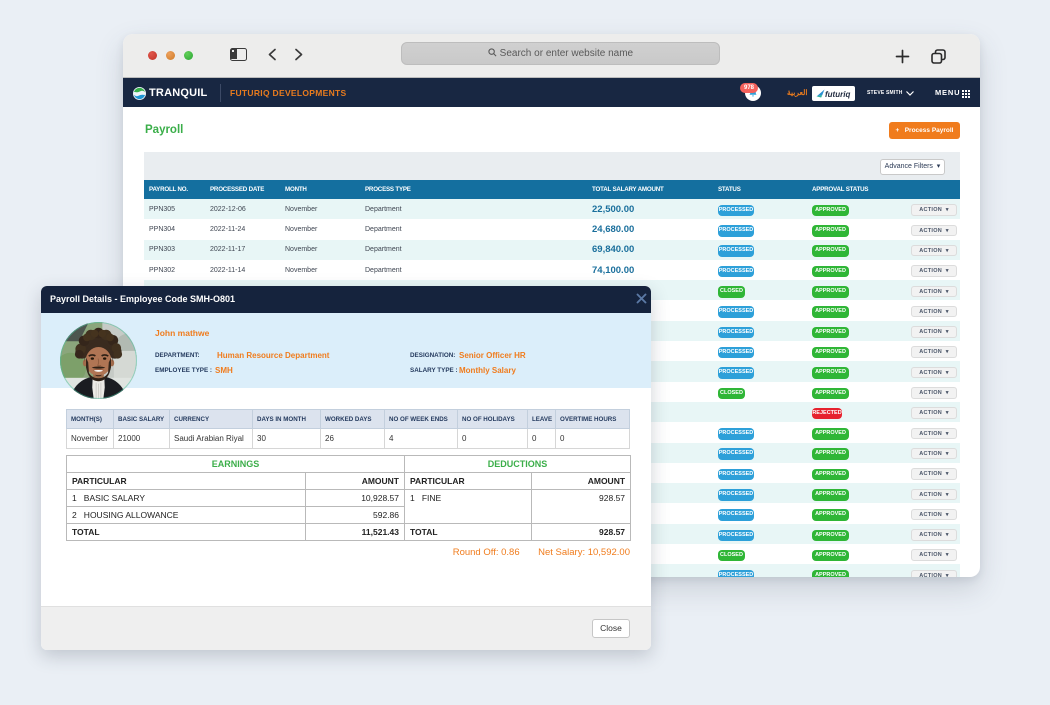 This screenshot has height=705, width=1050. I want to click on svg-text: futuriq, so click(837, 94).